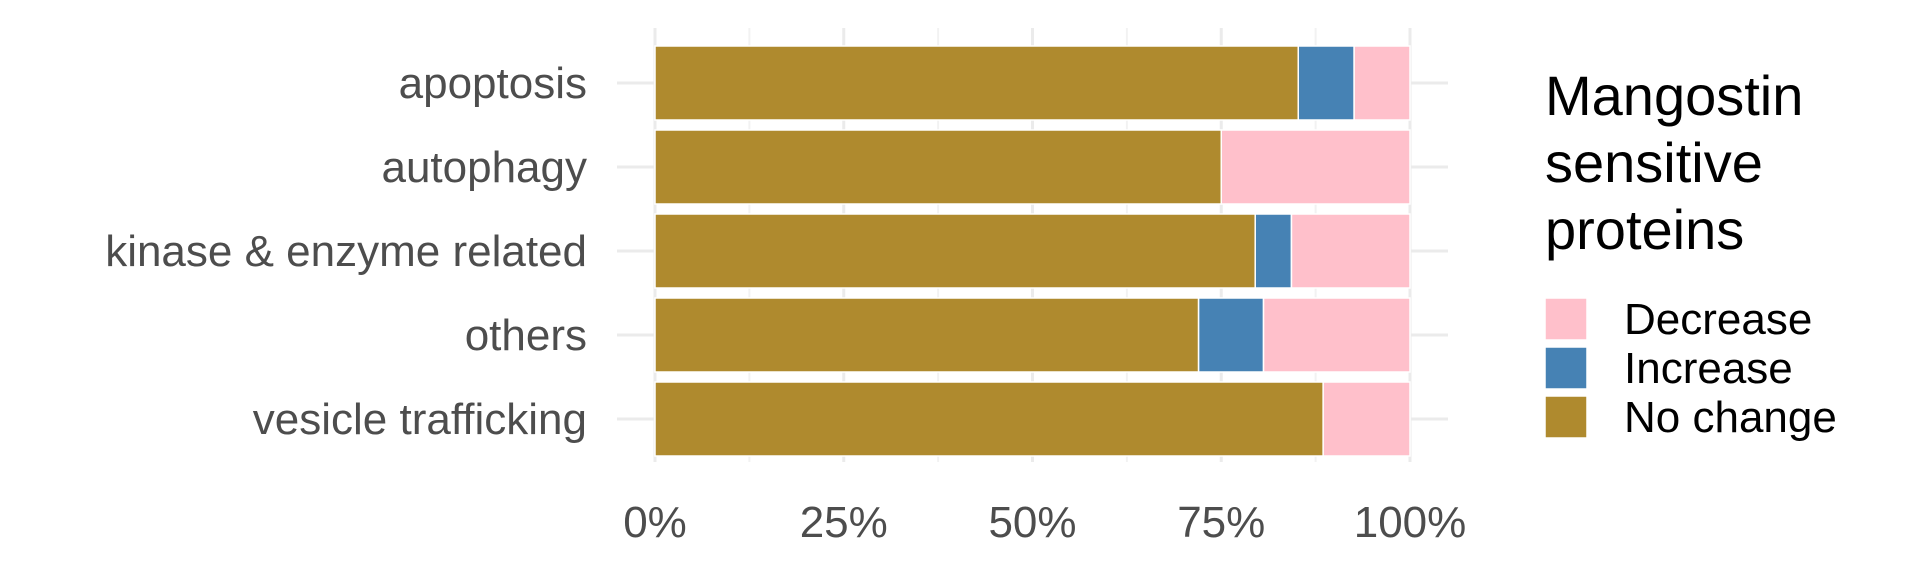  Describe the element at coordinates (655, 522) in the screenshot. I see `x-tick-label: 0%` at that location.